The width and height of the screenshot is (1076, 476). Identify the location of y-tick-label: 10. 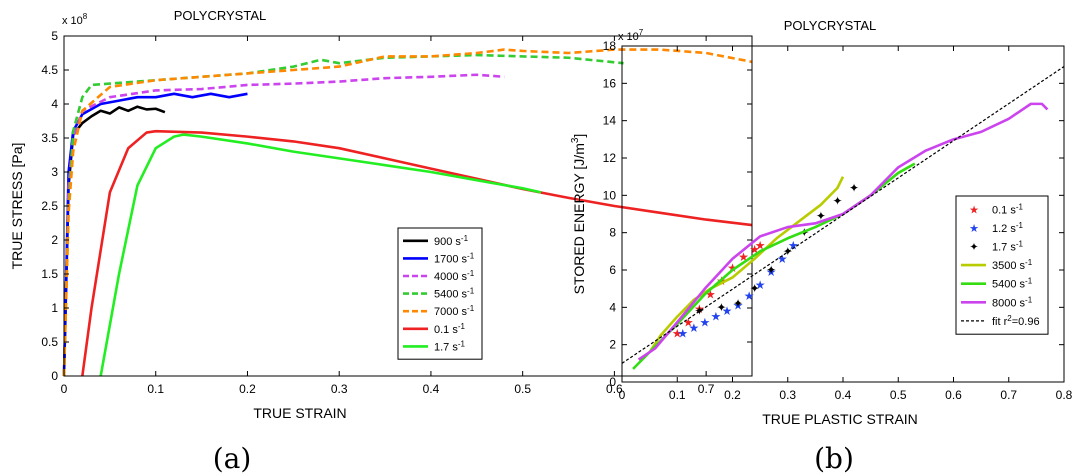
(610, 195).